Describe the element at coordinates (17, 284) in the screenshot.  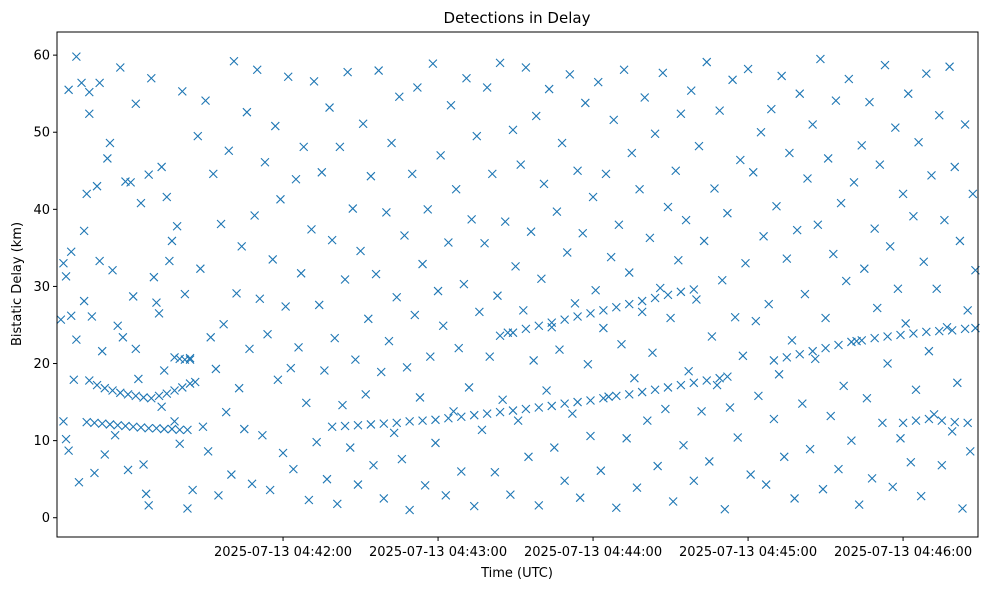
I see `y-axis-label: Bistatic Delay (km)` at that location.